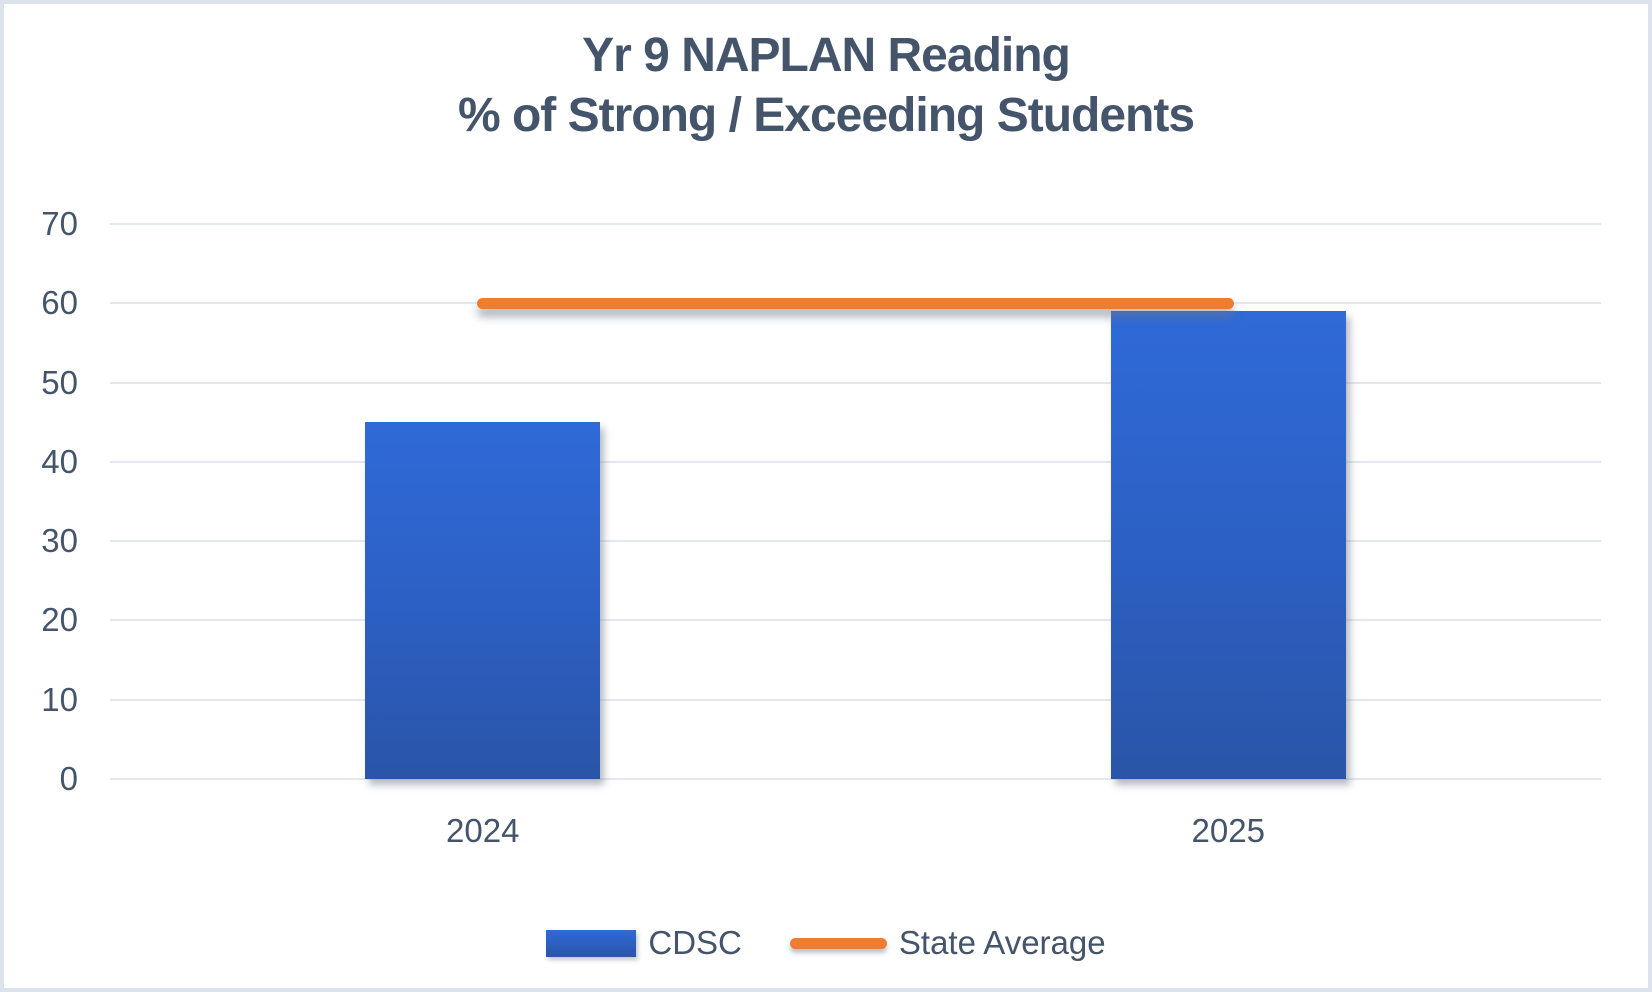 The width and height of the screenshot is (1652, 992). Describe the element at coordinates (68, 778) in the screenshot. I see `y-axis-tick-label: 0` at that location.